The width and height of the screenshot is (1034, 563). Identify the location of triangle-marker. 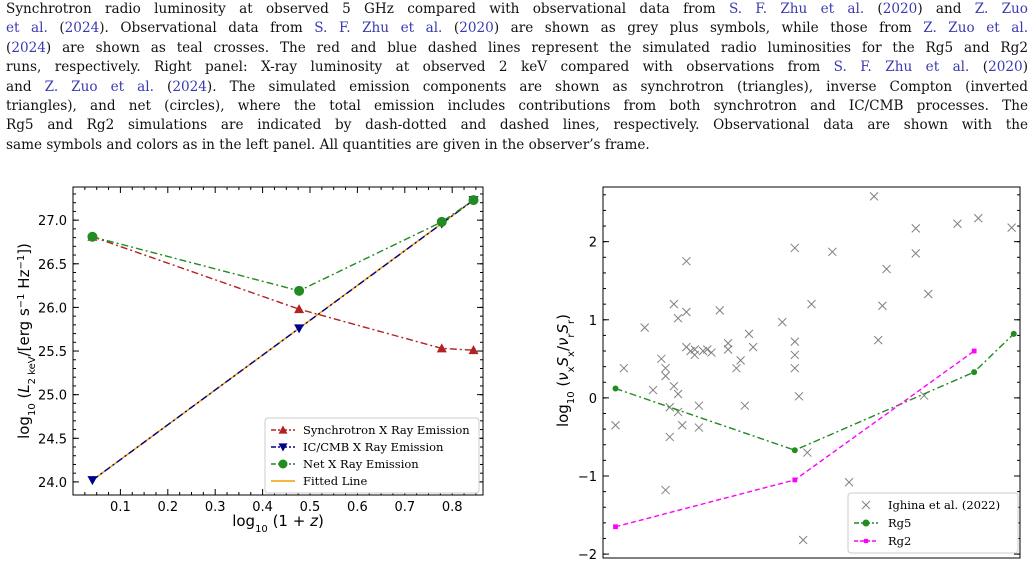
(283, 429).